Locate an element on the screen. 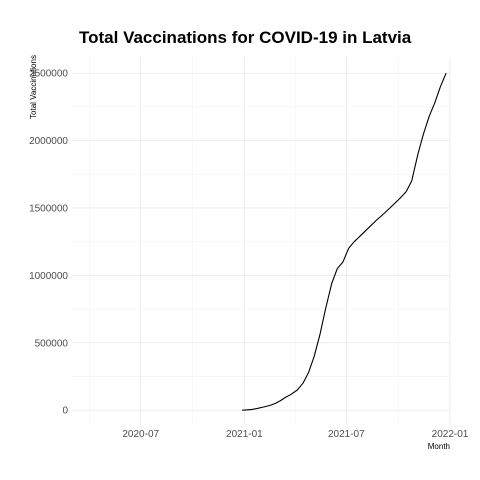 Image resolution: width=480 pixels, height=480 pixels. y-tick-label: 0 is located at coordinates (65, 411).